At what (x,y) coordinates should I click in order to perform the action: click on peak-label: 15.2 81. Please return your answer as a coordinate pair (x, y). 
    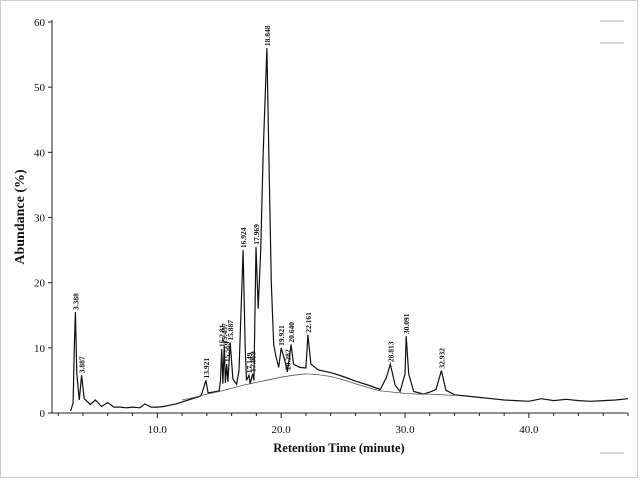
    Looking at the image, I should click on (222, 335).